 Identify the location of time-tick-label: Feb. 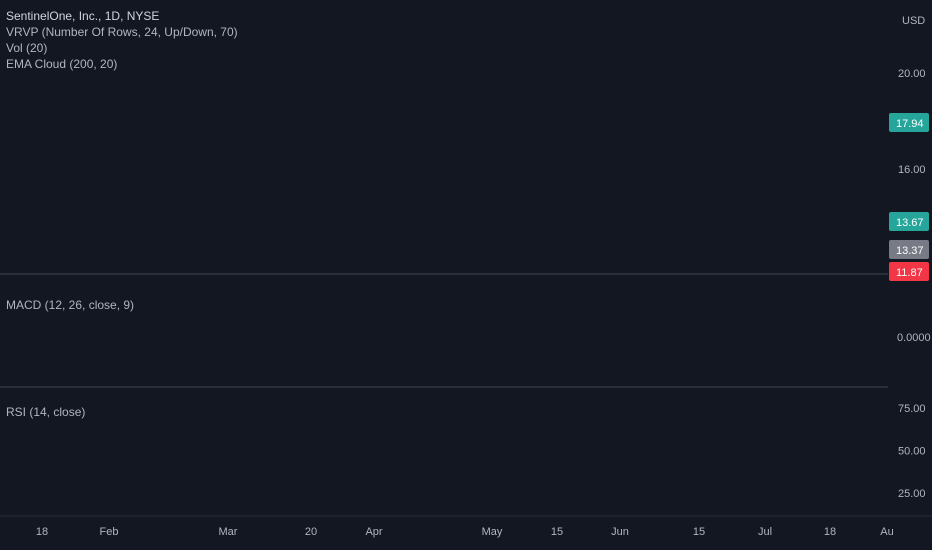
(109, 532).